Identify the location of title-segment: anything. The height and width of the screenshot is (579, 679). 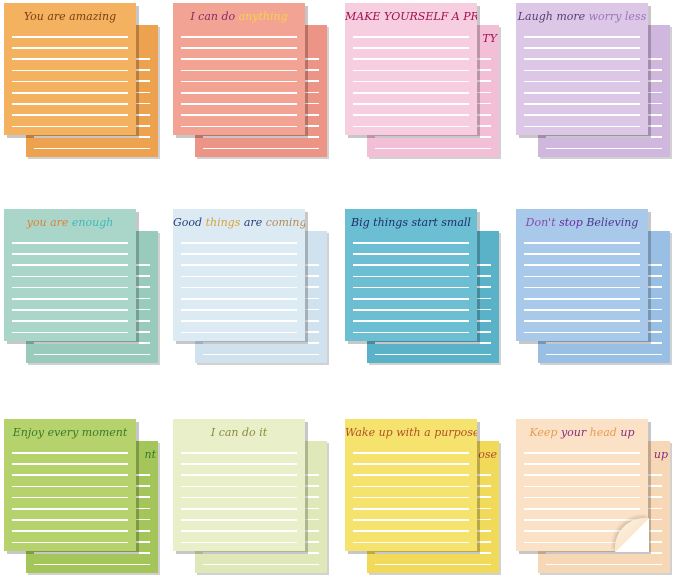
(263, 16).